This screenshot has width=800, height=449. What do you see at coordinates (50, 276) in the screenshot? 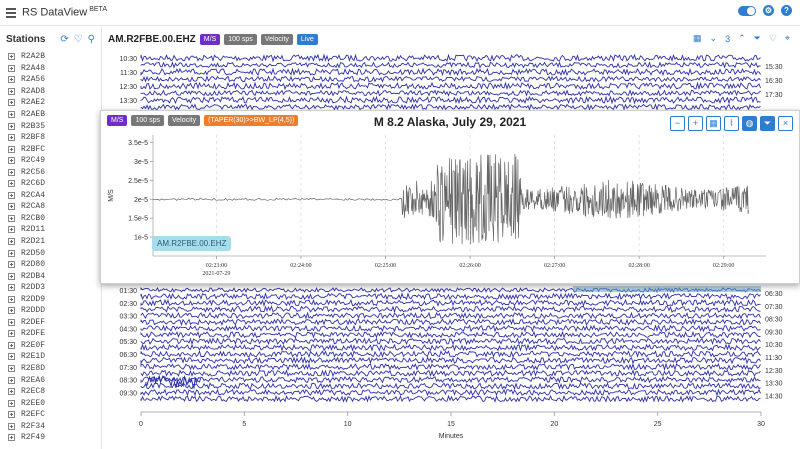
I see `station-item: R2DB4` at bounding box center [50, 276].